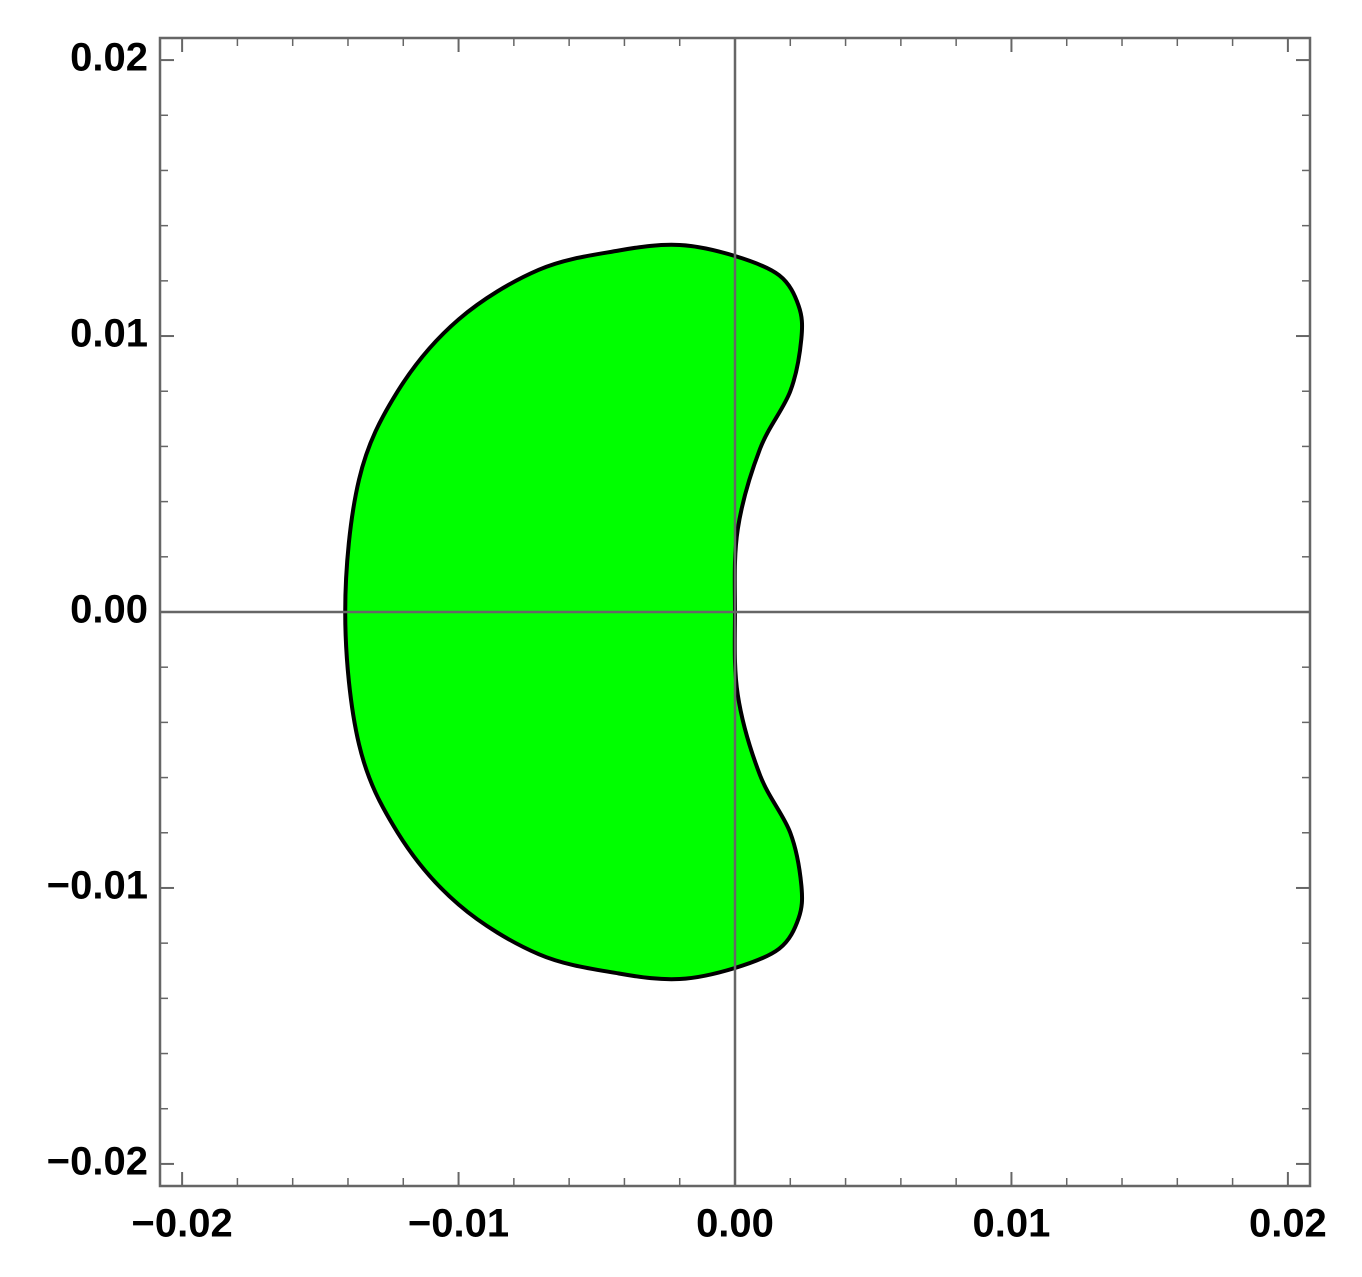 This screenshot has height=1277, width=1362. I want to click on x-tick-label: −0.02, so click(182, 1224).